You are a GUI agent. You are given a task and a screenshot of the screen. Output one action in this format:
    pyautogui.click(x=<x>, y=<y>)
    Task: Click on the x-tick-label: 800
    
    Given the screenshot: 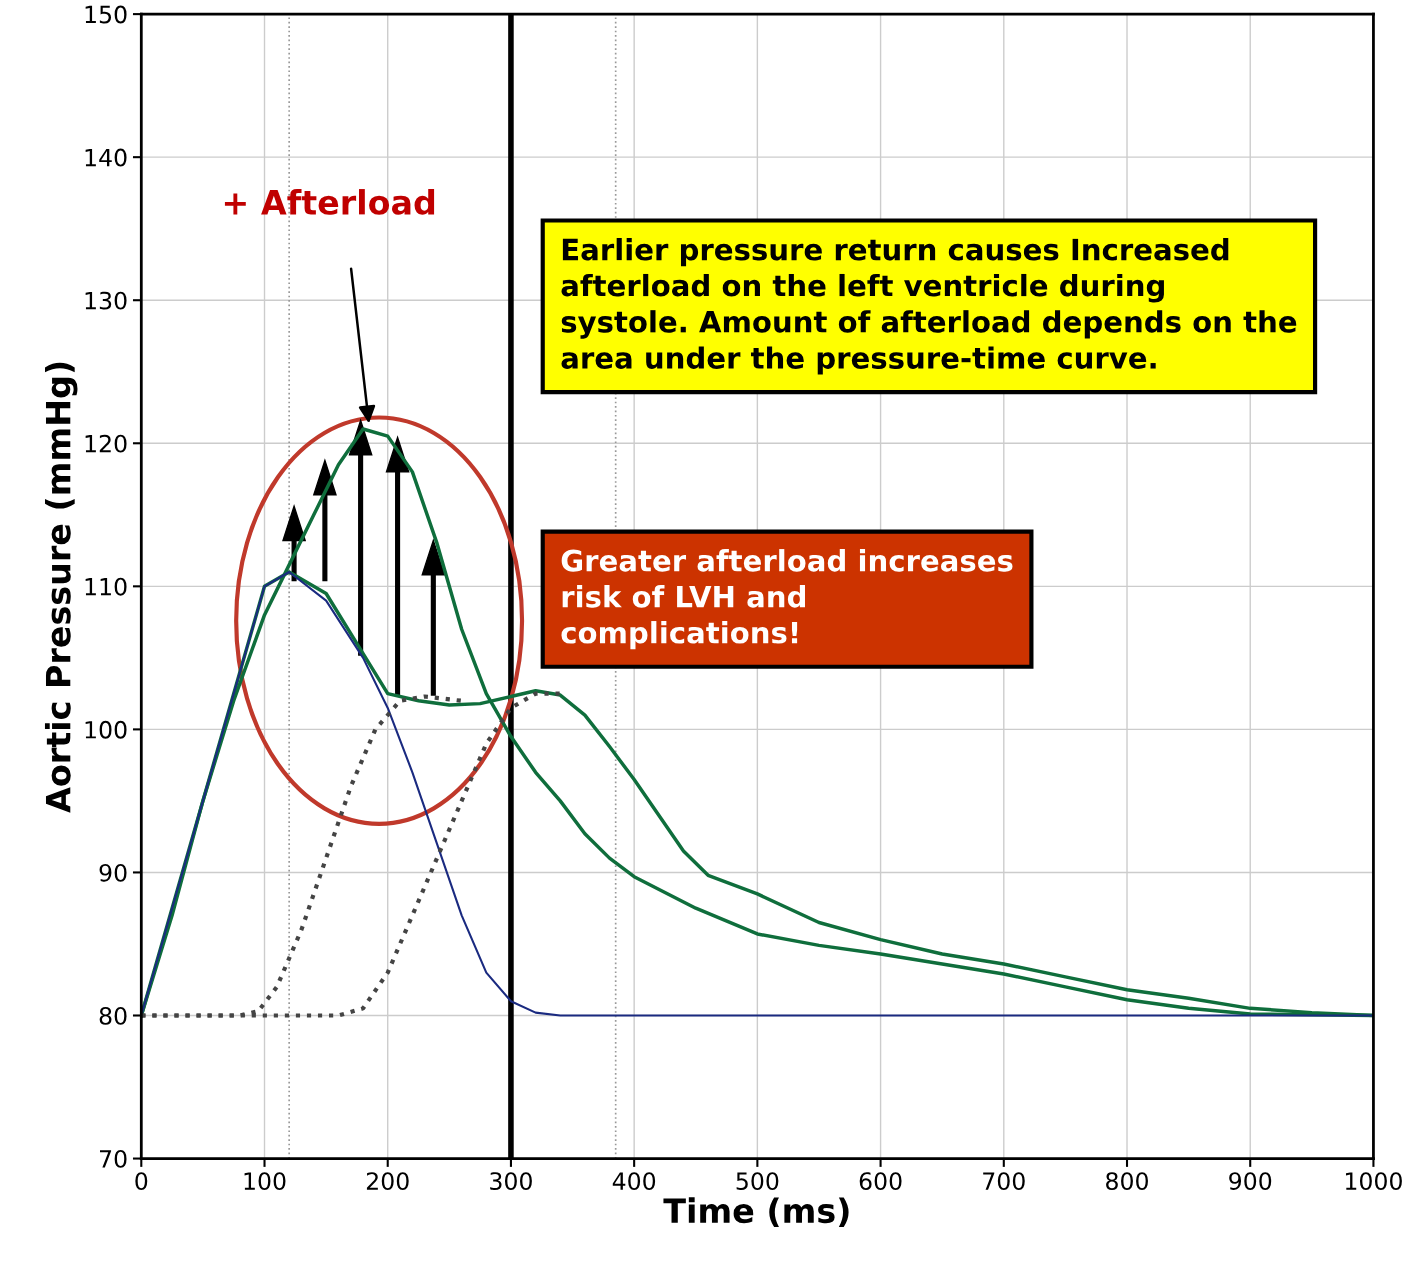 What is the action you would take?
    pyautogui.click(x=1127, y=1181)
    